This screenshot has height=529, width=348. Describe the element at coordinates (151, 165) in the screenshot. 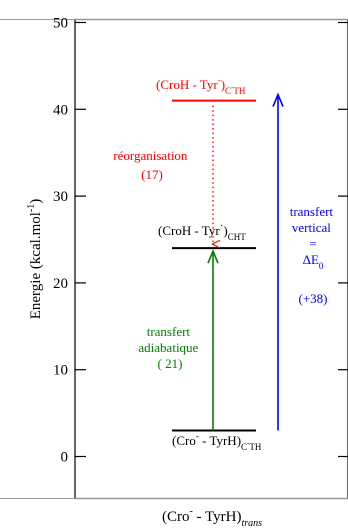

I see `reorganisation-text: réorganisation (17)` at that location.